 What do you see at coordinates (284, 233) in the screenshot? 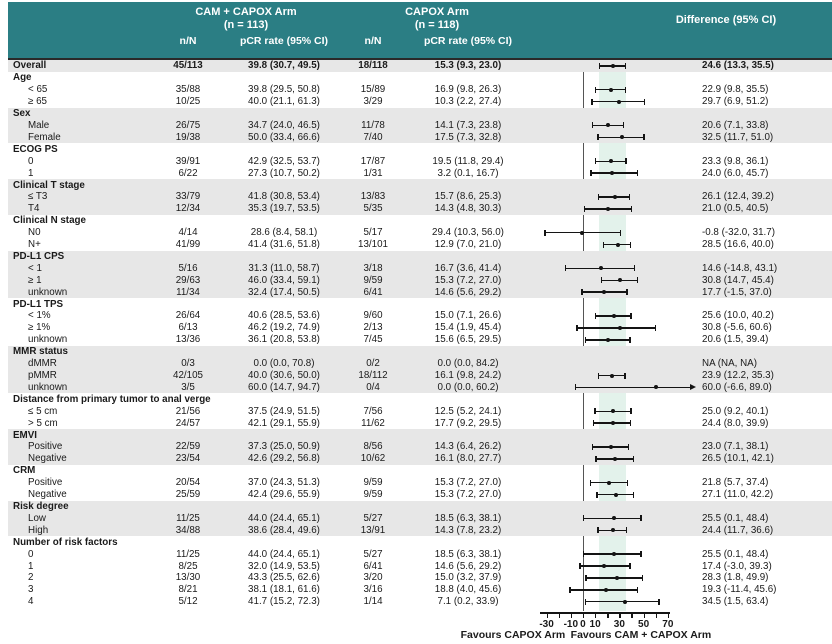
I see `cam-pcr-cell: 28.6 (8.4, 58.1)` at bounding box center [284, 233].